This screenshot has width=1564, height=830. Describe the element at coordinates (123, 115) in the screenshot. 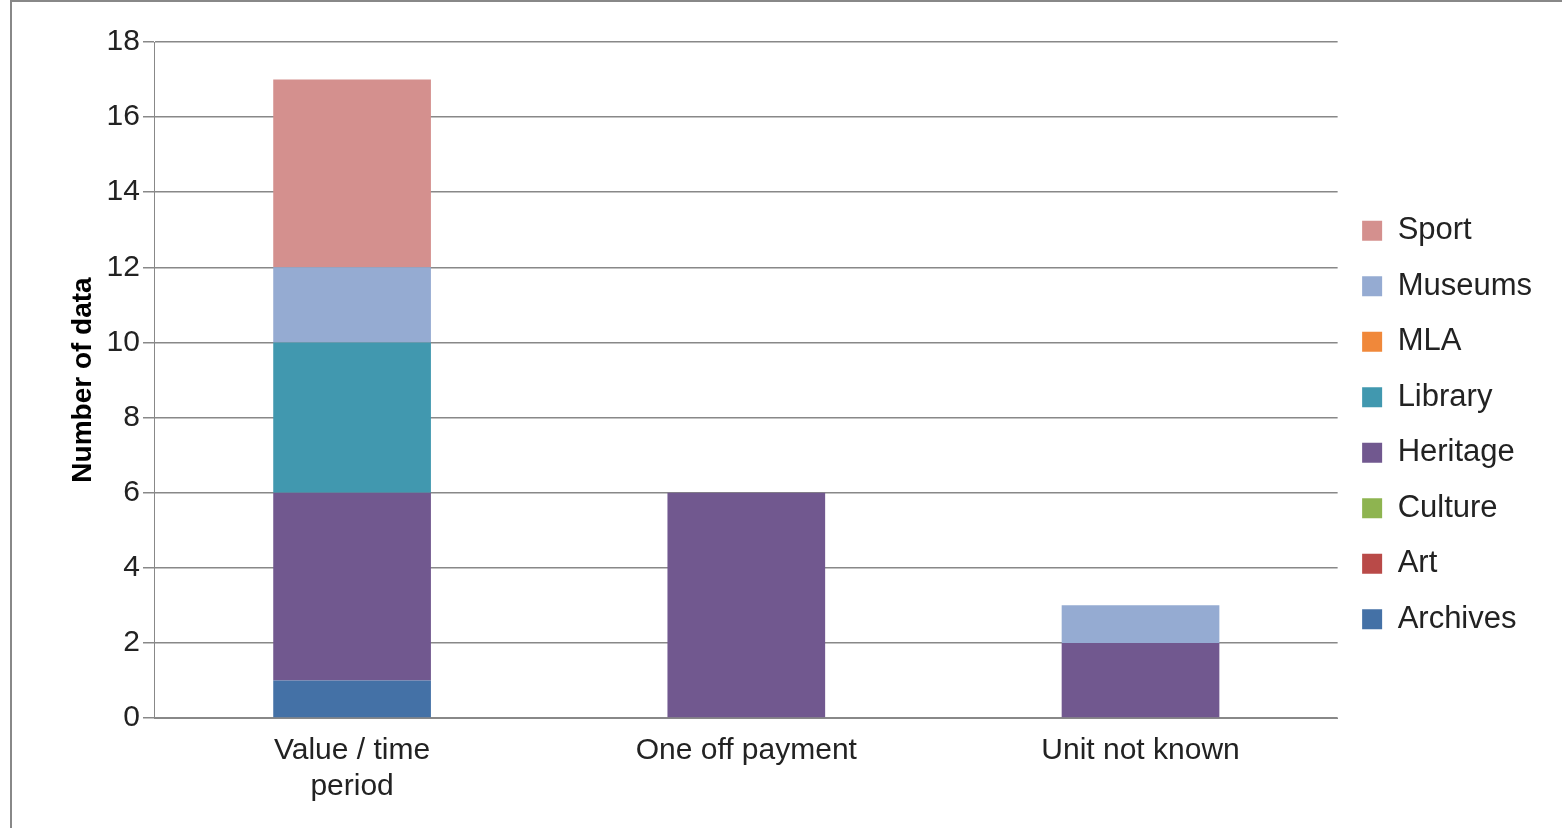

I see `y-tick-label: 16` at that location.